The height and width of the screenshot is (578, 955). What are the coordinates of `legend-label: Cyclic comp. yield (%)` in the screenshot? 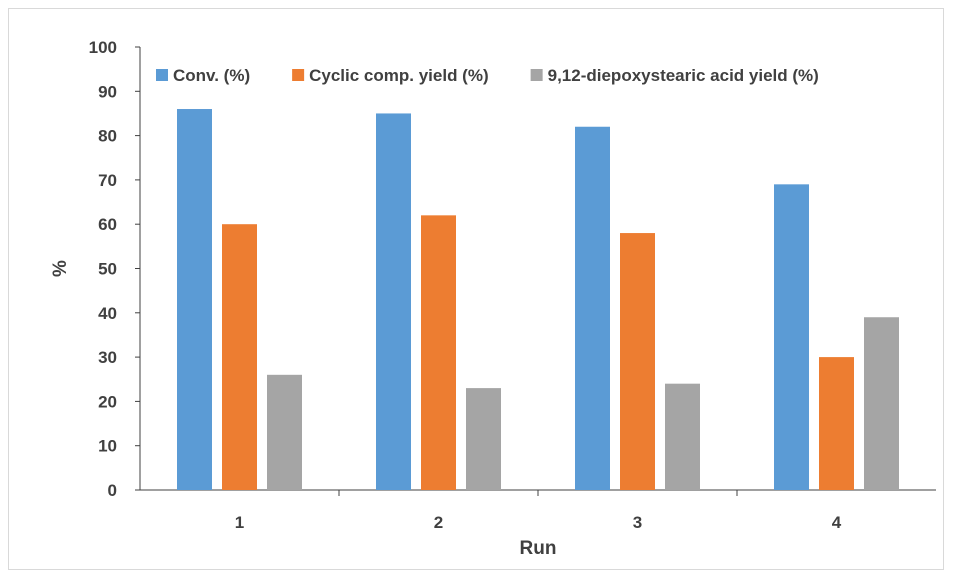 It's located at (399, 75).